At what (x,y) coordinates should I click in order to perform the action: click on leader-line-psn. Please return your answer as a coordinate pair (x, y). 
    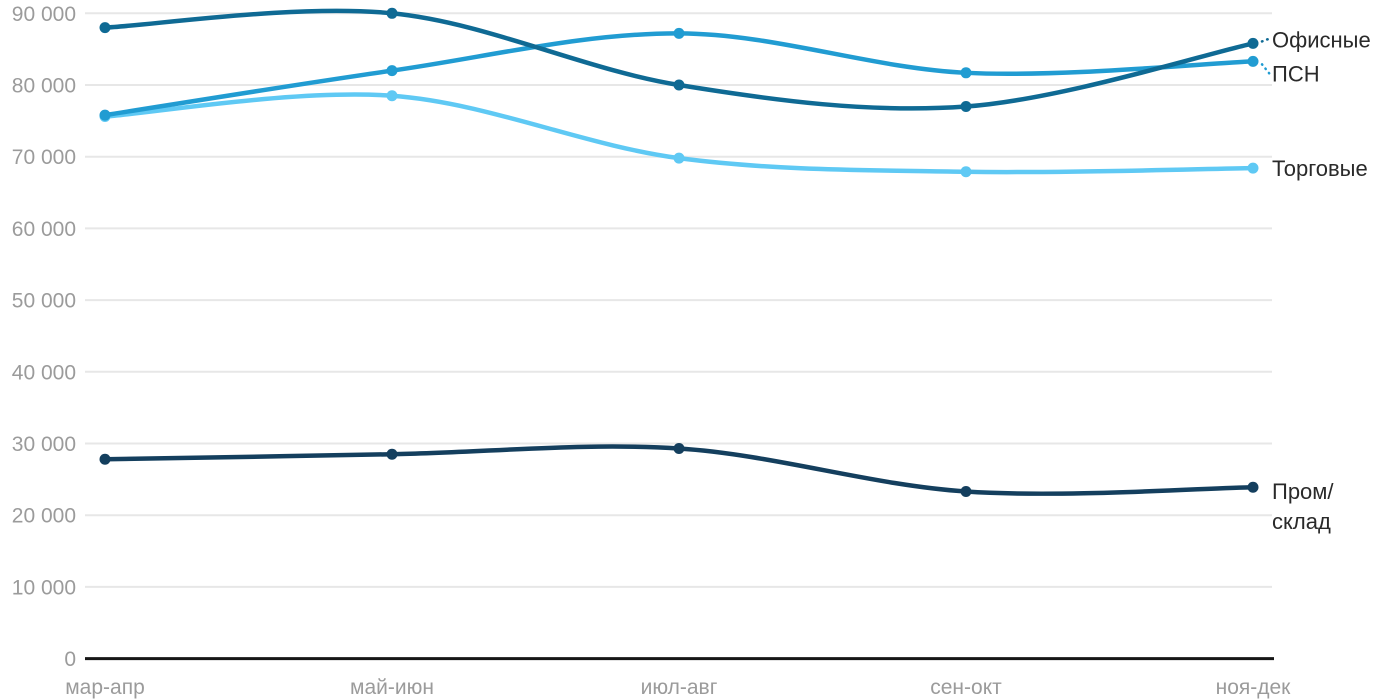
    Looking at the image, I should click on (1266, 69).